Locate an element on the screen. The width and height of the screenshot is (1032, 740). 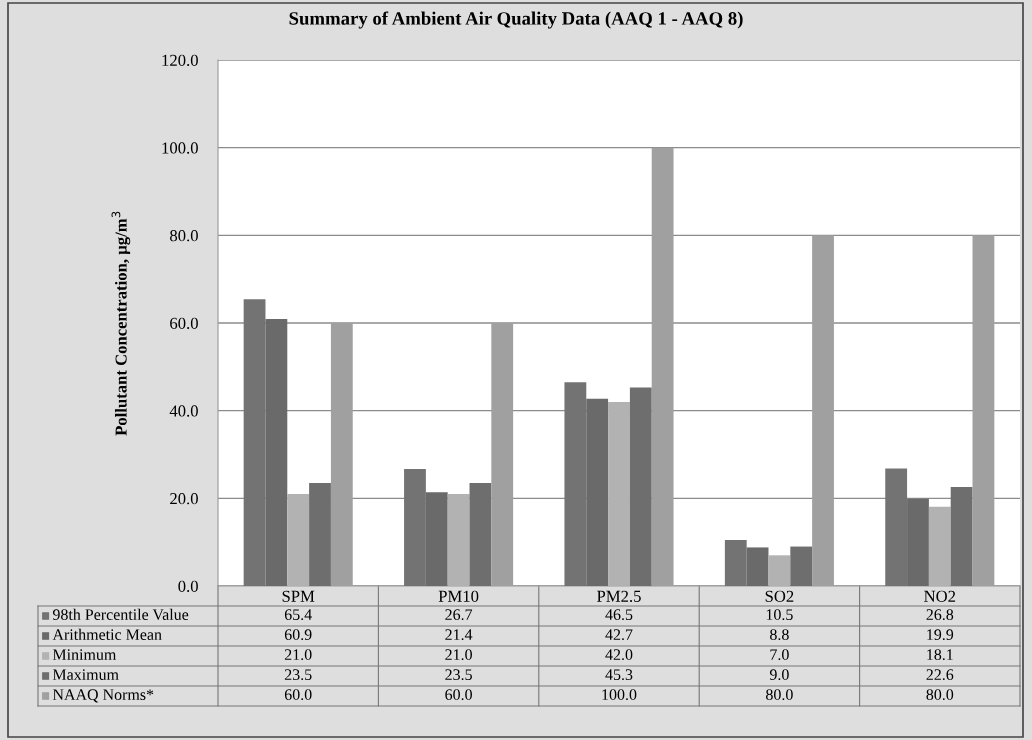
x-tick-label: PM10 is located at coordinates (458, 596).